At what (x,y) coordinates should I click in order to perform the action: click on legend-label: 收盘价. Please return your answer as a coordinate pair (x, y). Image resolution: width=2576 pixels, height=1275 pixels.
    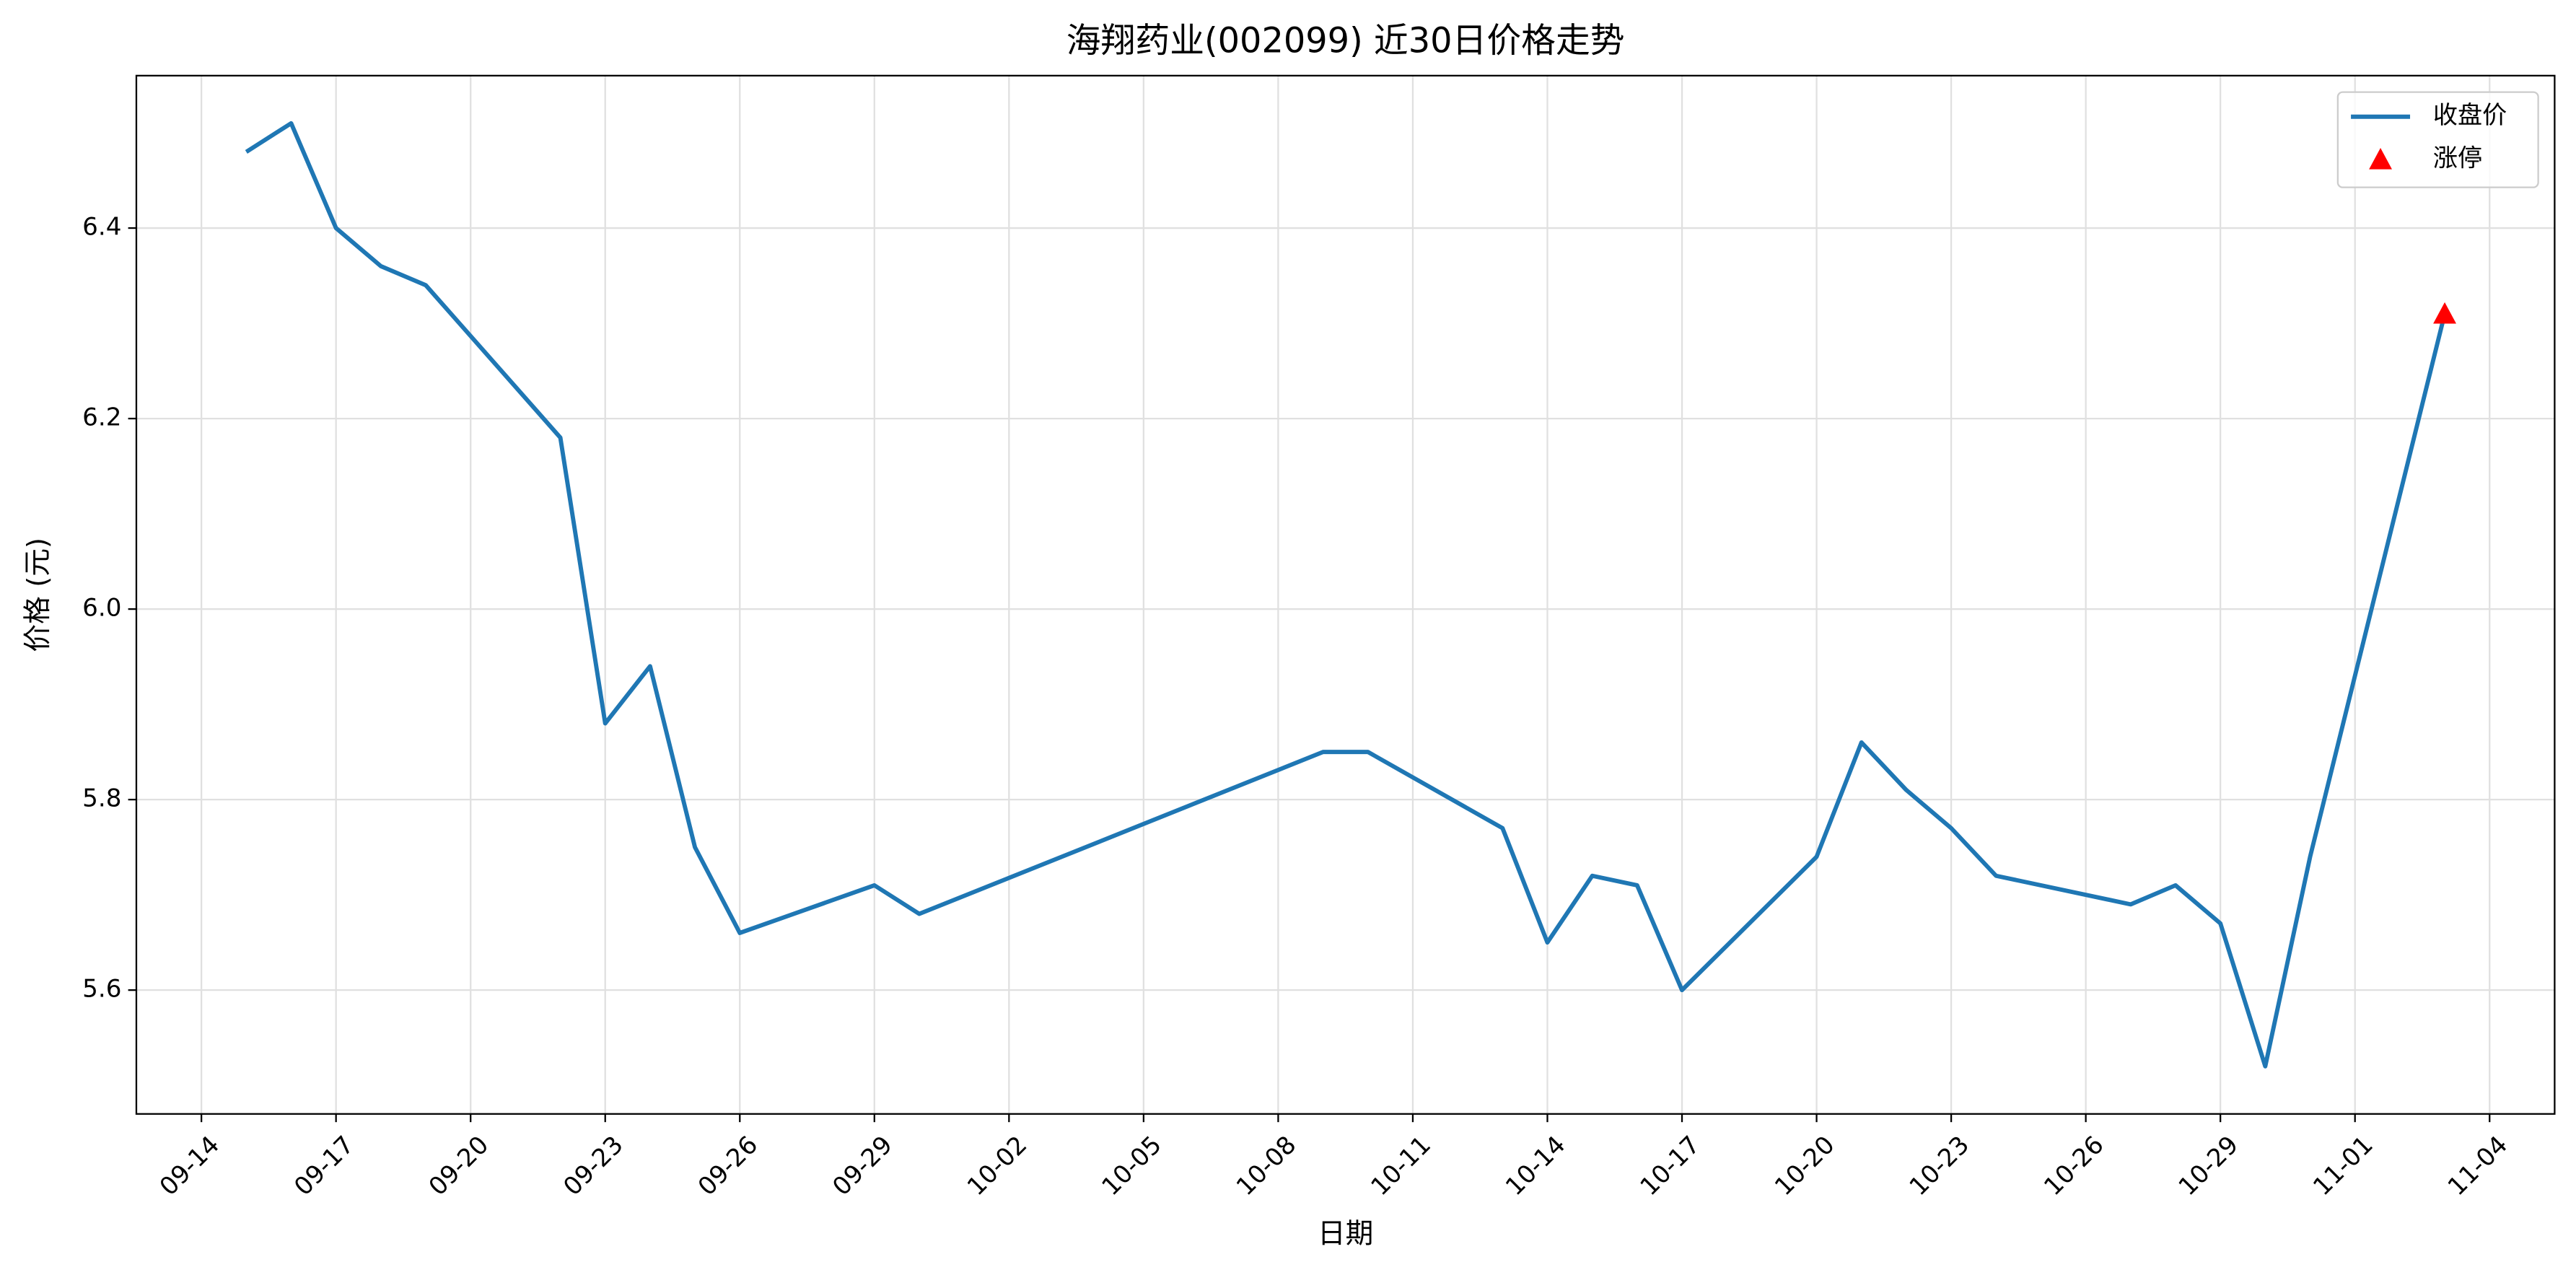
    Looking at the image, I should click on (2470, 116).